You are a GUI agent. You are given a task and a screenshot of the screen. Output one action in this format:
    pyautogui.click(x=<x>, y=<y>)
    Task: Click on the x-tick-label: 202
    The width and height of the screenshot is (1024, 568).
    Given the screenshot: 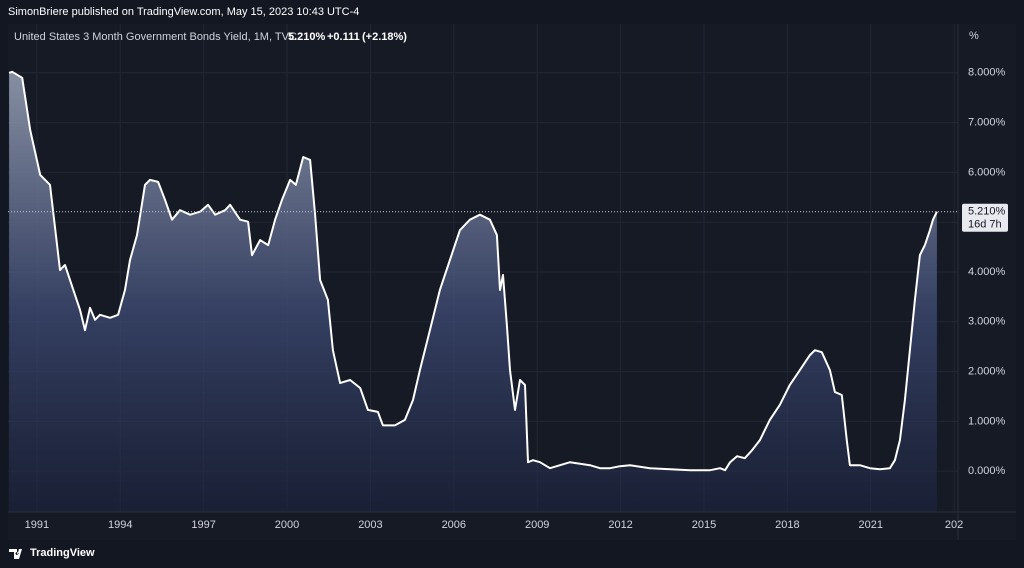 What is the action you would take?
    pyautogui.click(x=954, y=525)
    